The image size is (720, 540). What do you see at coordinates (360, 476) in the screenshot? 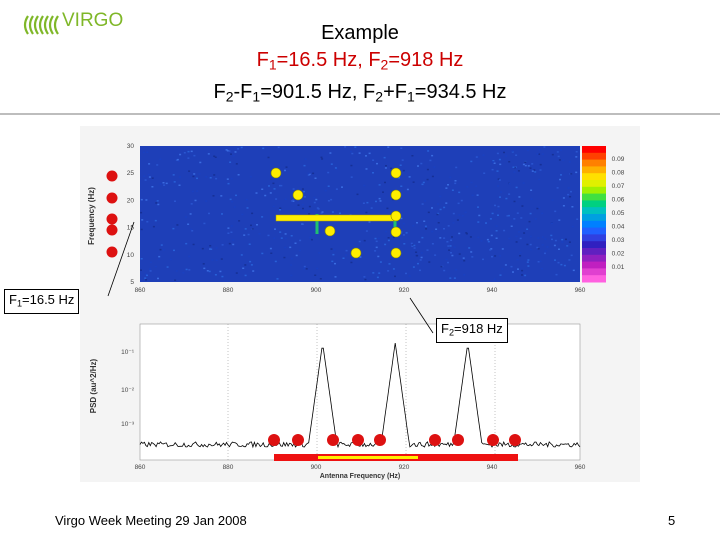
I see `psd-xlabel: Antenna Frequency (Hz)` at bounding box center [360, 476].